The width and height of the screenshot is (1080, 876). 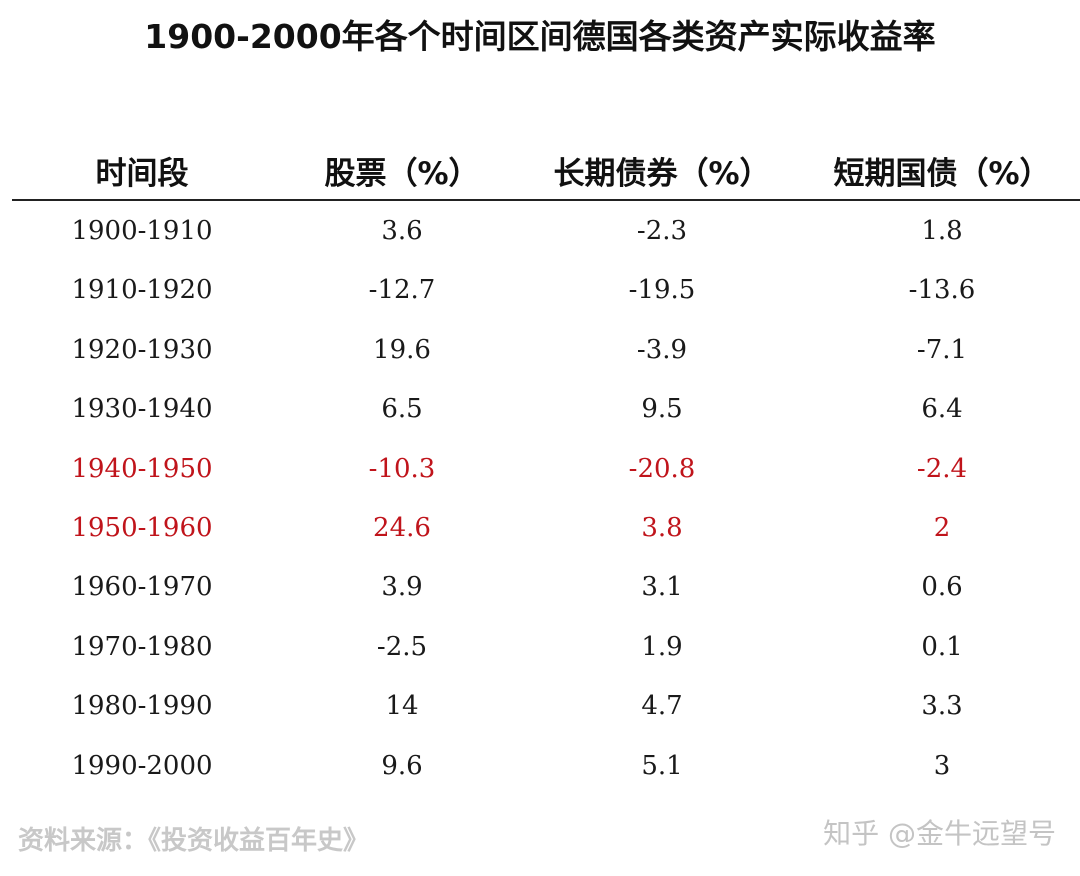 I want to click on cell-stocks: 9.6, so click(x=402, y=765).